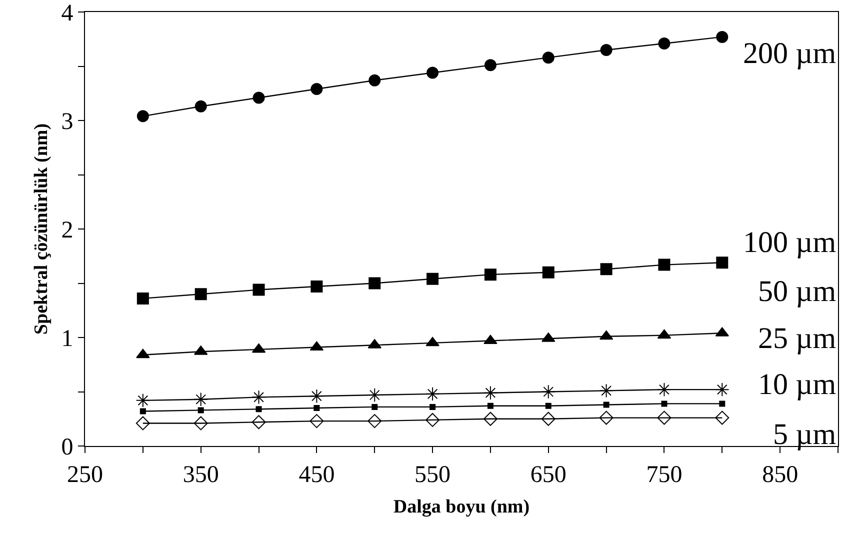 Image resolution: width=843 pixels, height=557 pixels. I want to click on y-axis-title: Spektral çözünürlük (nm), so click(41, 229).